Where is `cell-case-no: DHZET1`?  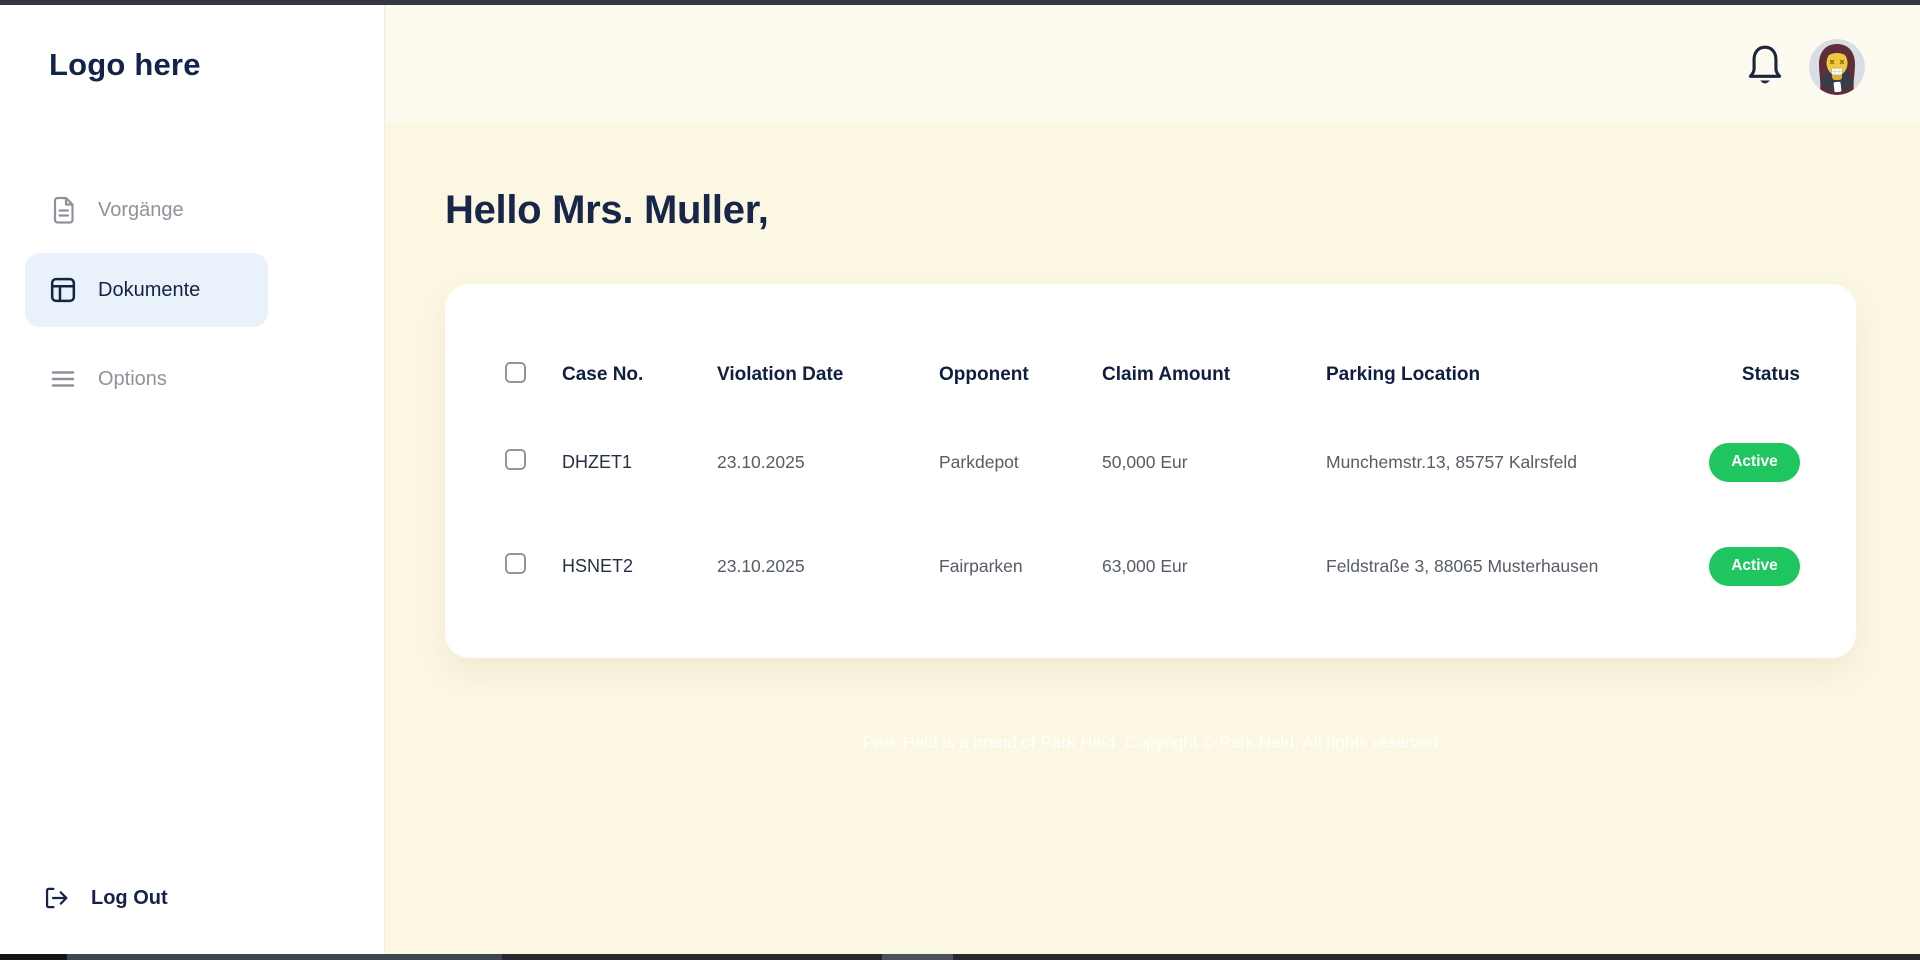 cell-case-no: DHZET1 is located at coordinates (597, 461).